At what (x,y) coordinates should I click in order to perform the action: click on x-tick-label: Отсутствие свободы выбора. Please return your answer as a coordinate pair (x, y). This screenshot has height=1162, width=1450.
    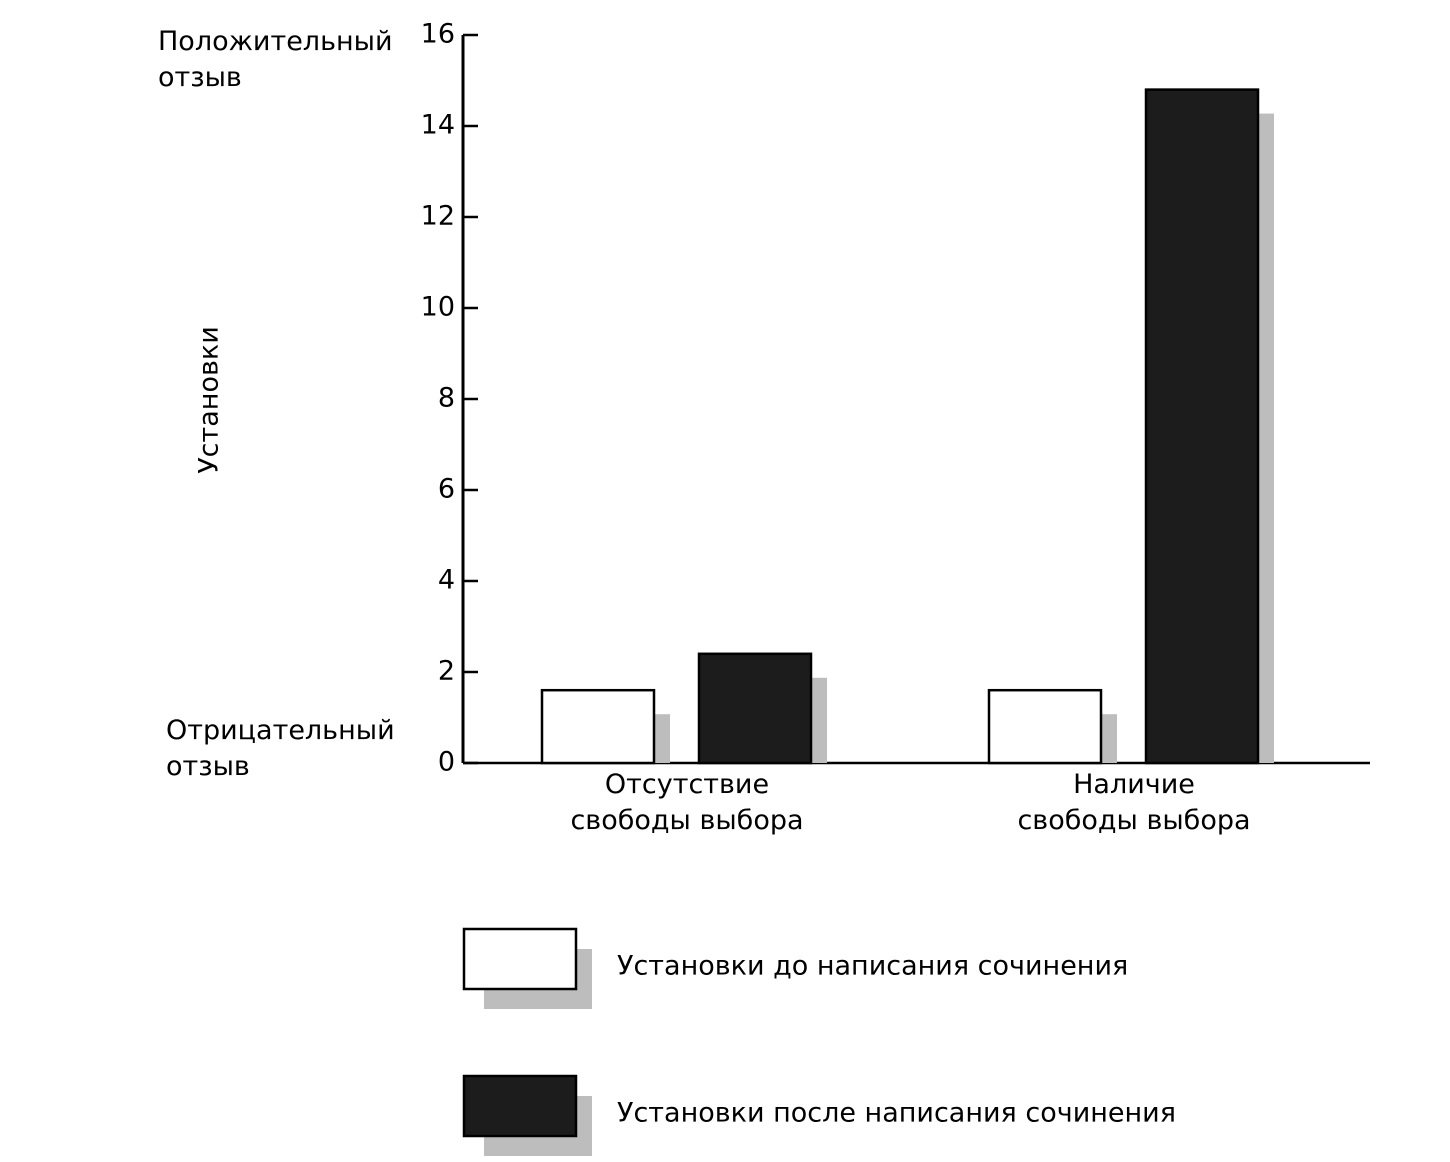
    Looking at the image, I should click on (686, 802).